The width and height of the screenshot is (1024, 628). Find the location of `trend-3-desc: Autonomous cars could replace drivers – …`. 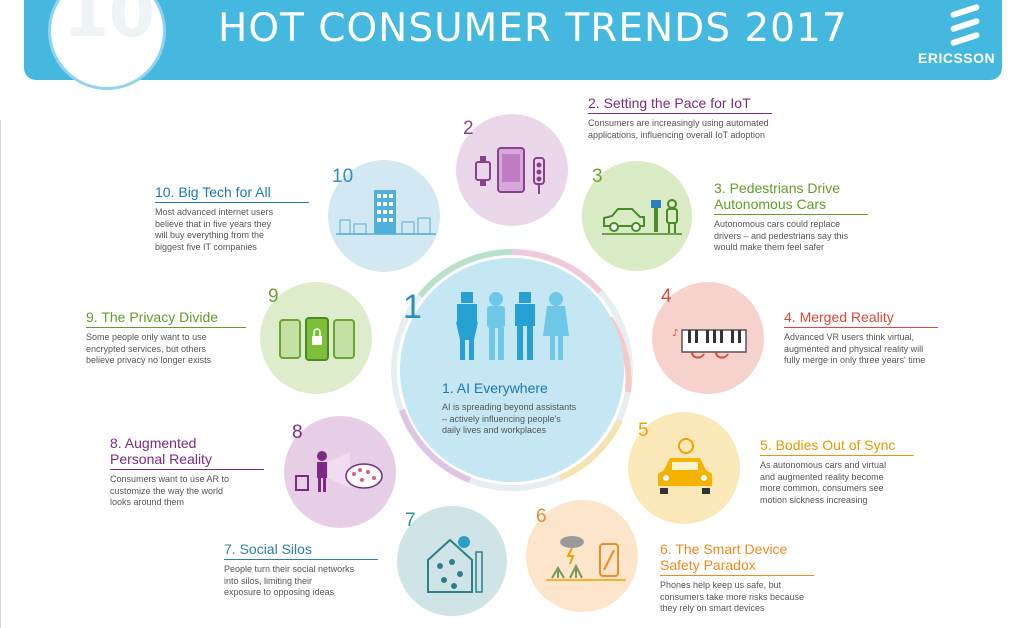

trend-3-desc: Autonomous cars could replace drivers – … is located at coordinates (781, 235).